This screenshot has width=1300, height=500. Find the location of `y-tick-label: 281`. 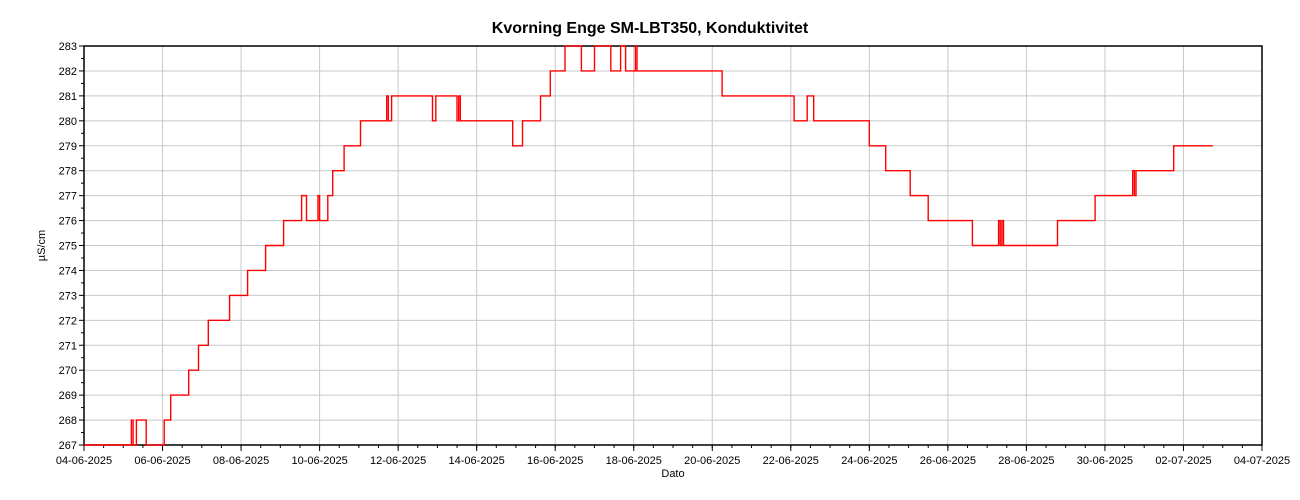

y-tick-label: 281 is located at coordinates (68, 97).